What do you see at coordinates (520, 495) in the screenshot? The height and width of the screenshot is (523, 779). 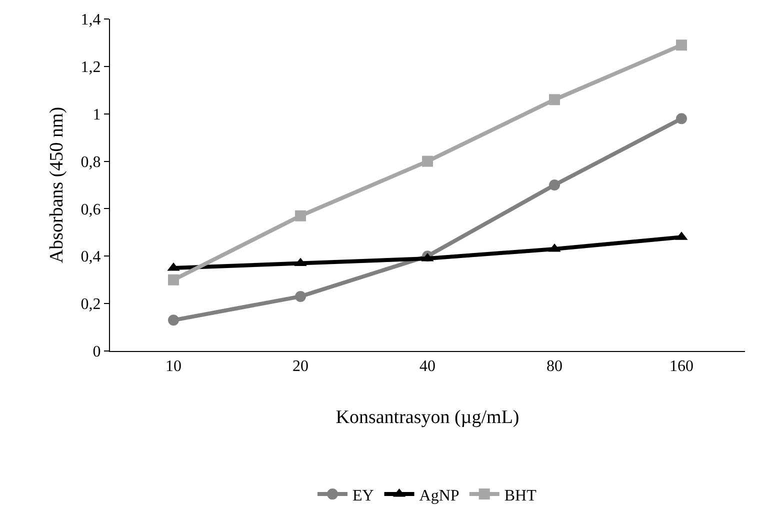 I see `legend-label: BHT` at bounding box center [520, 495].